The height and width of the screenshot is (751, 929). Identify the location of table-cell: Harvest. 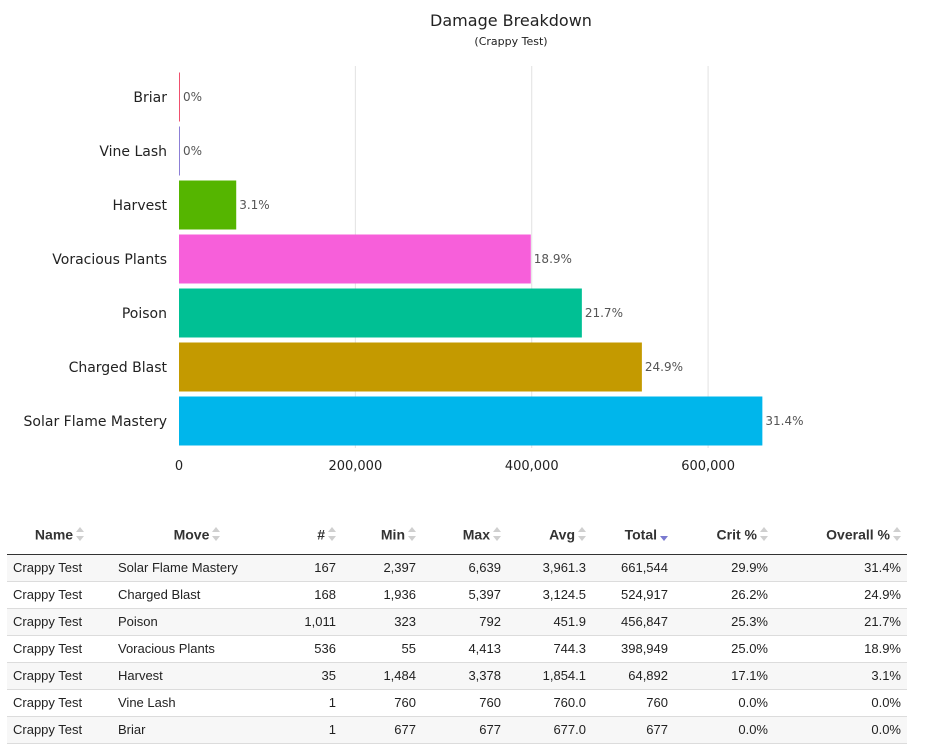
(197, 676).